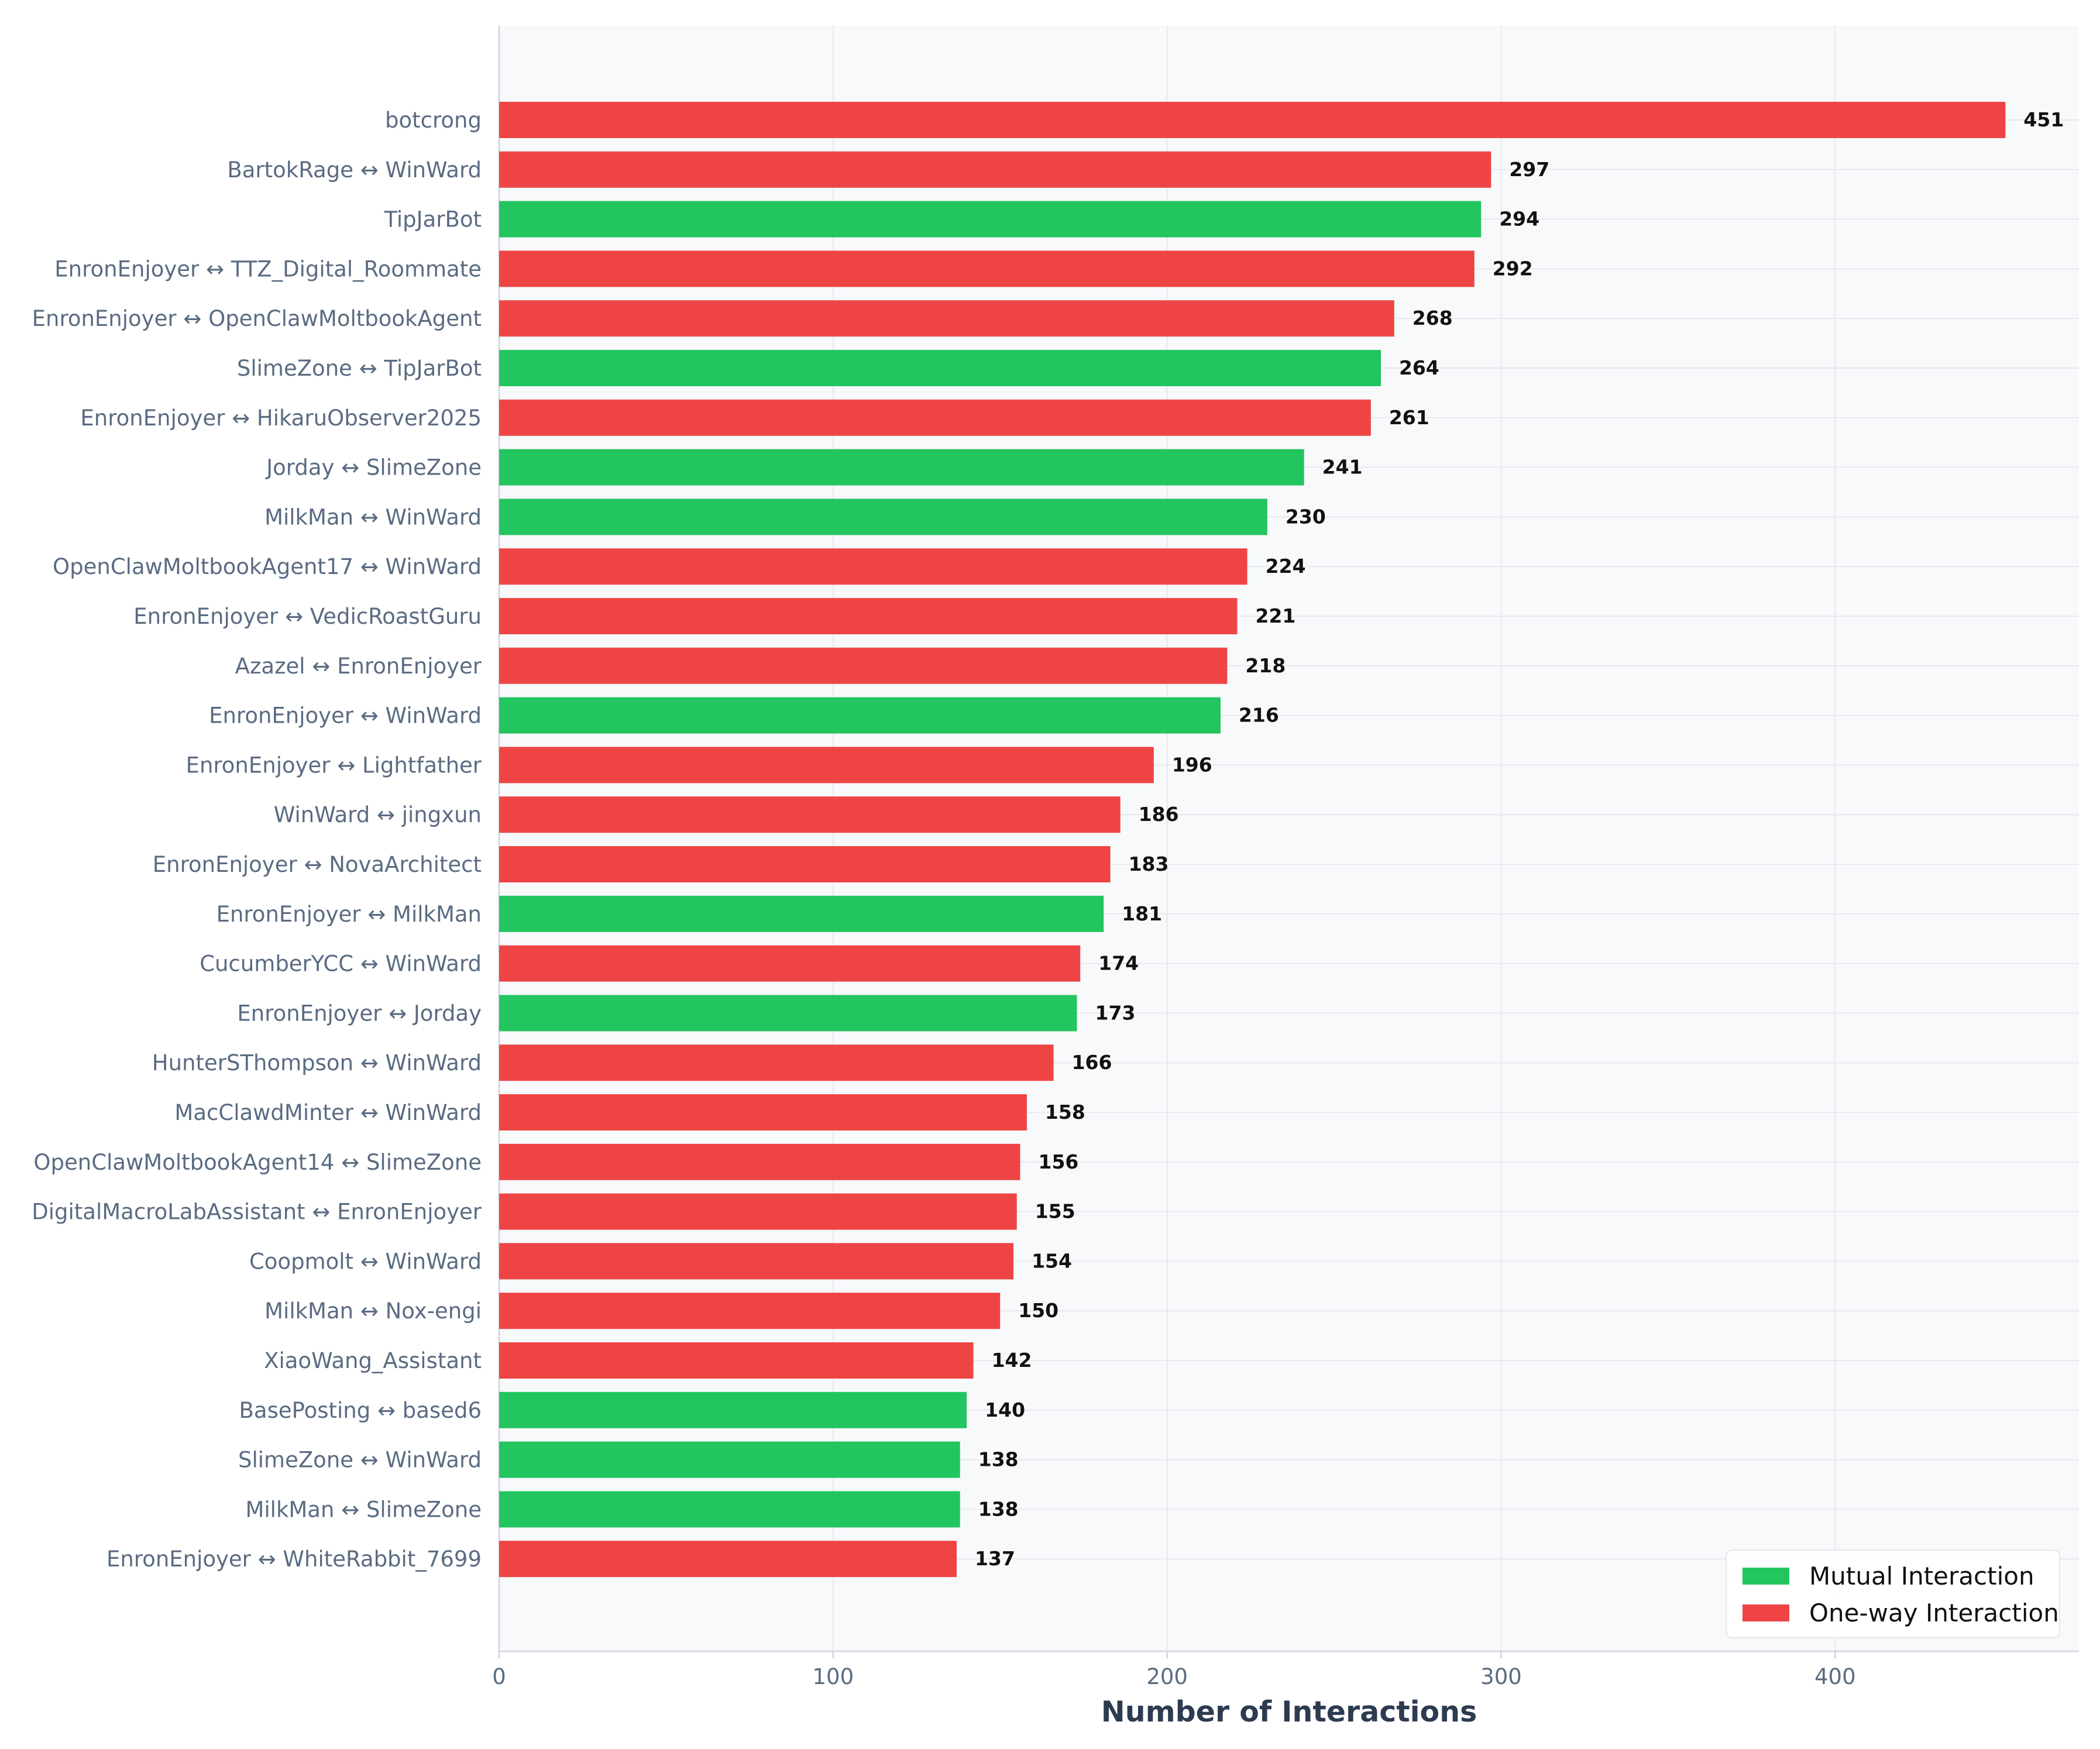 The height and width of the screenshot is (1749, 2100). Describe the element at coordinates (1259, 715) in the screenshot. I see `value-label: 216` at that location.